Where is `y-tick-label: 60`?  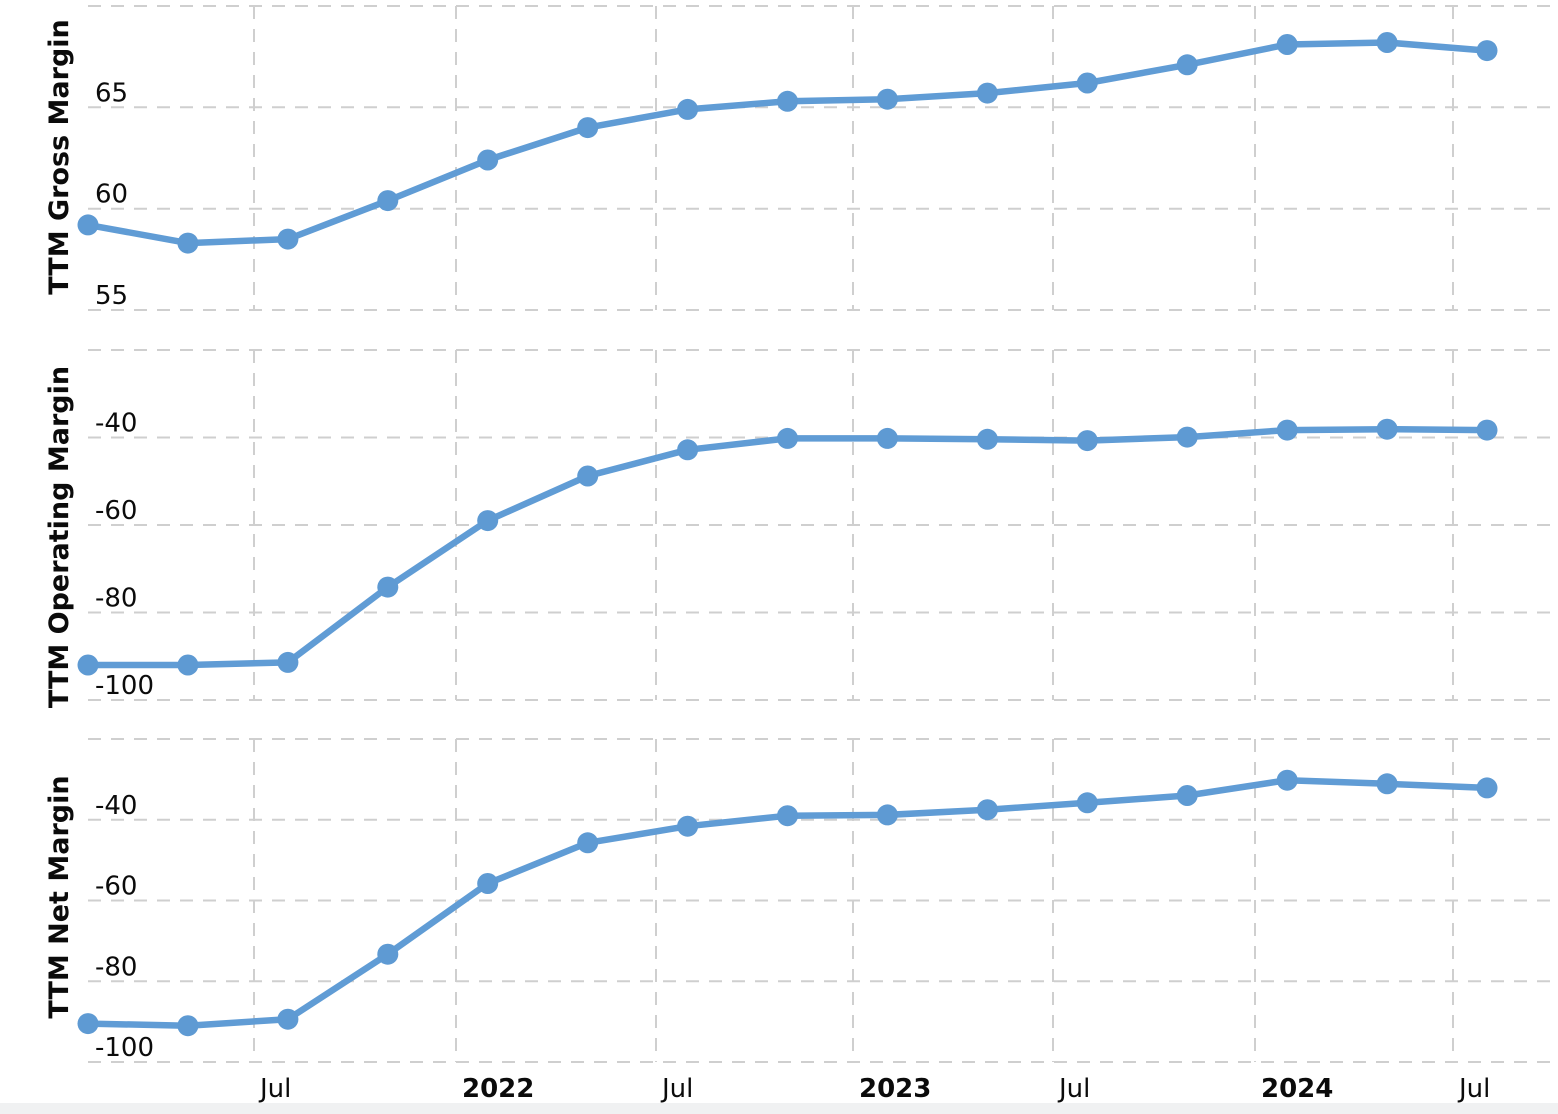 y-tick-label: 60 is located at coordinates (111, 195).